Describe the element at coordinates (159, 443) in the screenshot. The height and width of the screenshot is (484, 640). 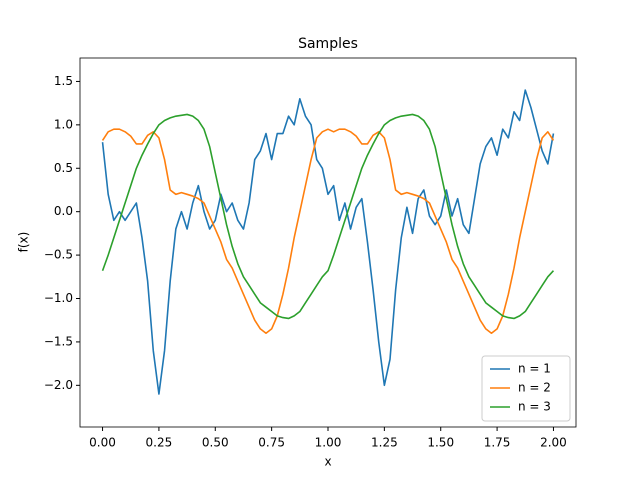
I see `x-tick-label: 0.25` at that location.